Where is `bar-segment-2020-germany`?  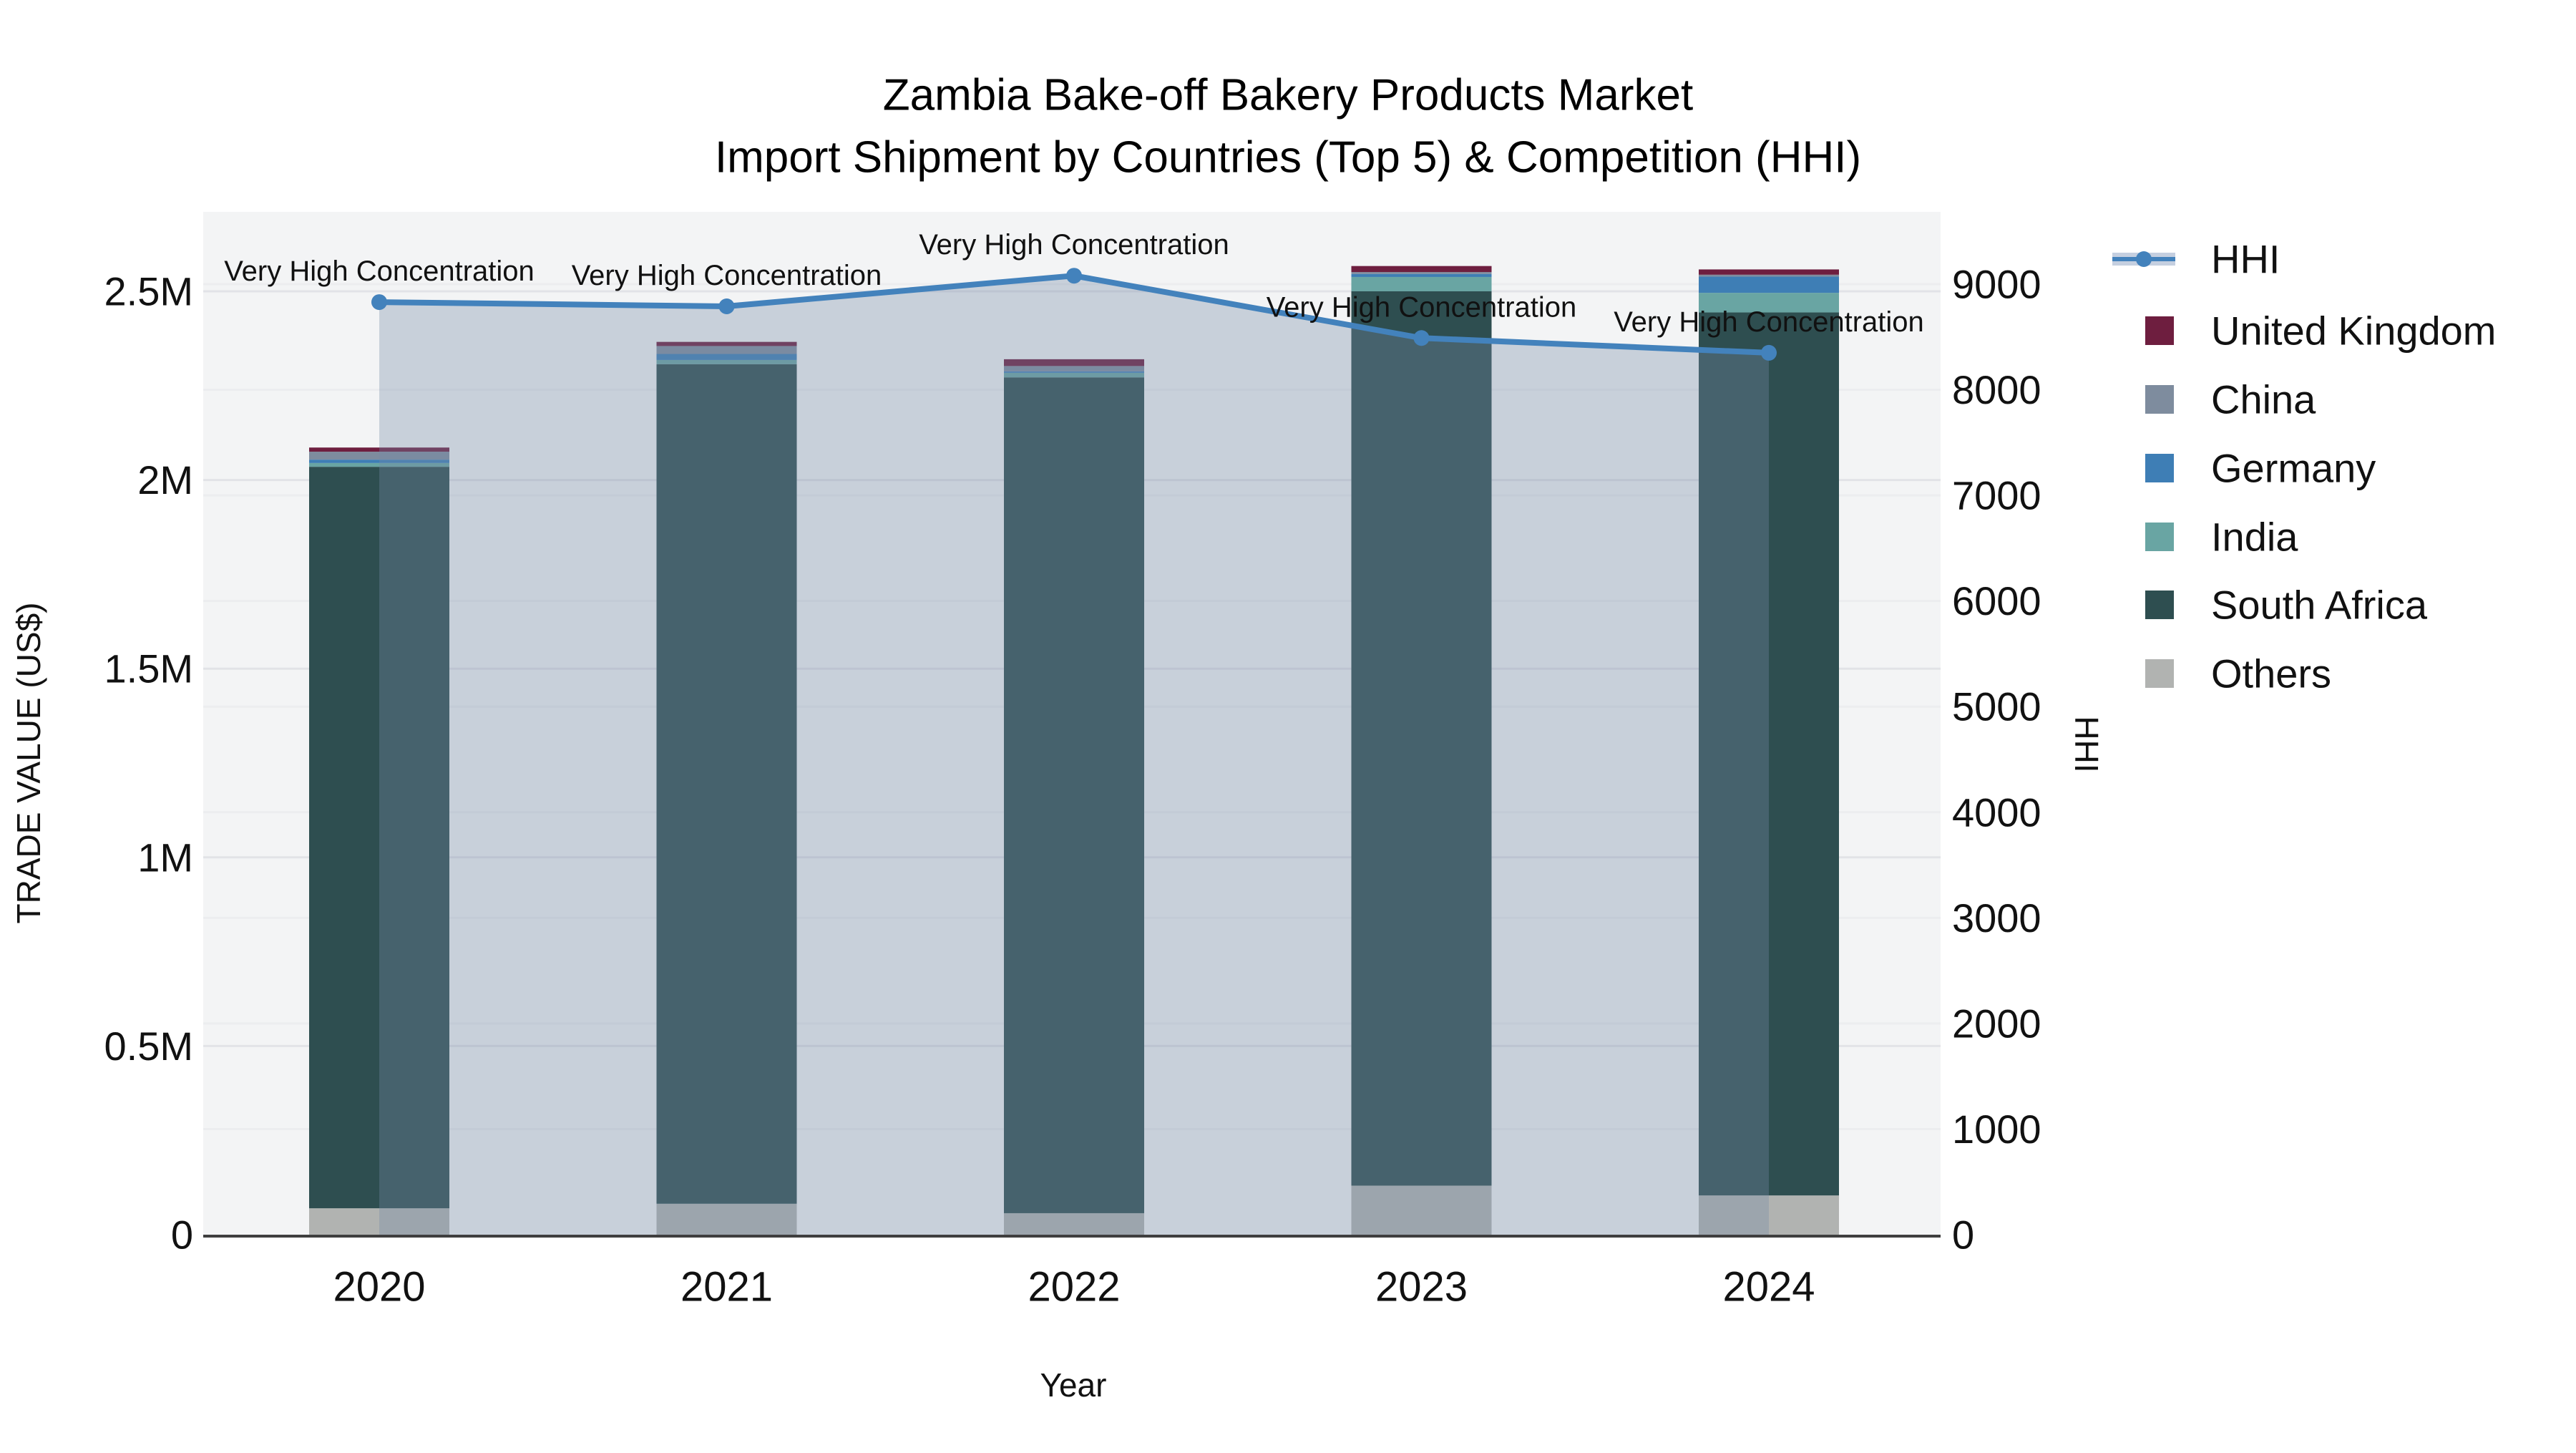
bar-segment-2020-germany is located at coordinates (379, 462).